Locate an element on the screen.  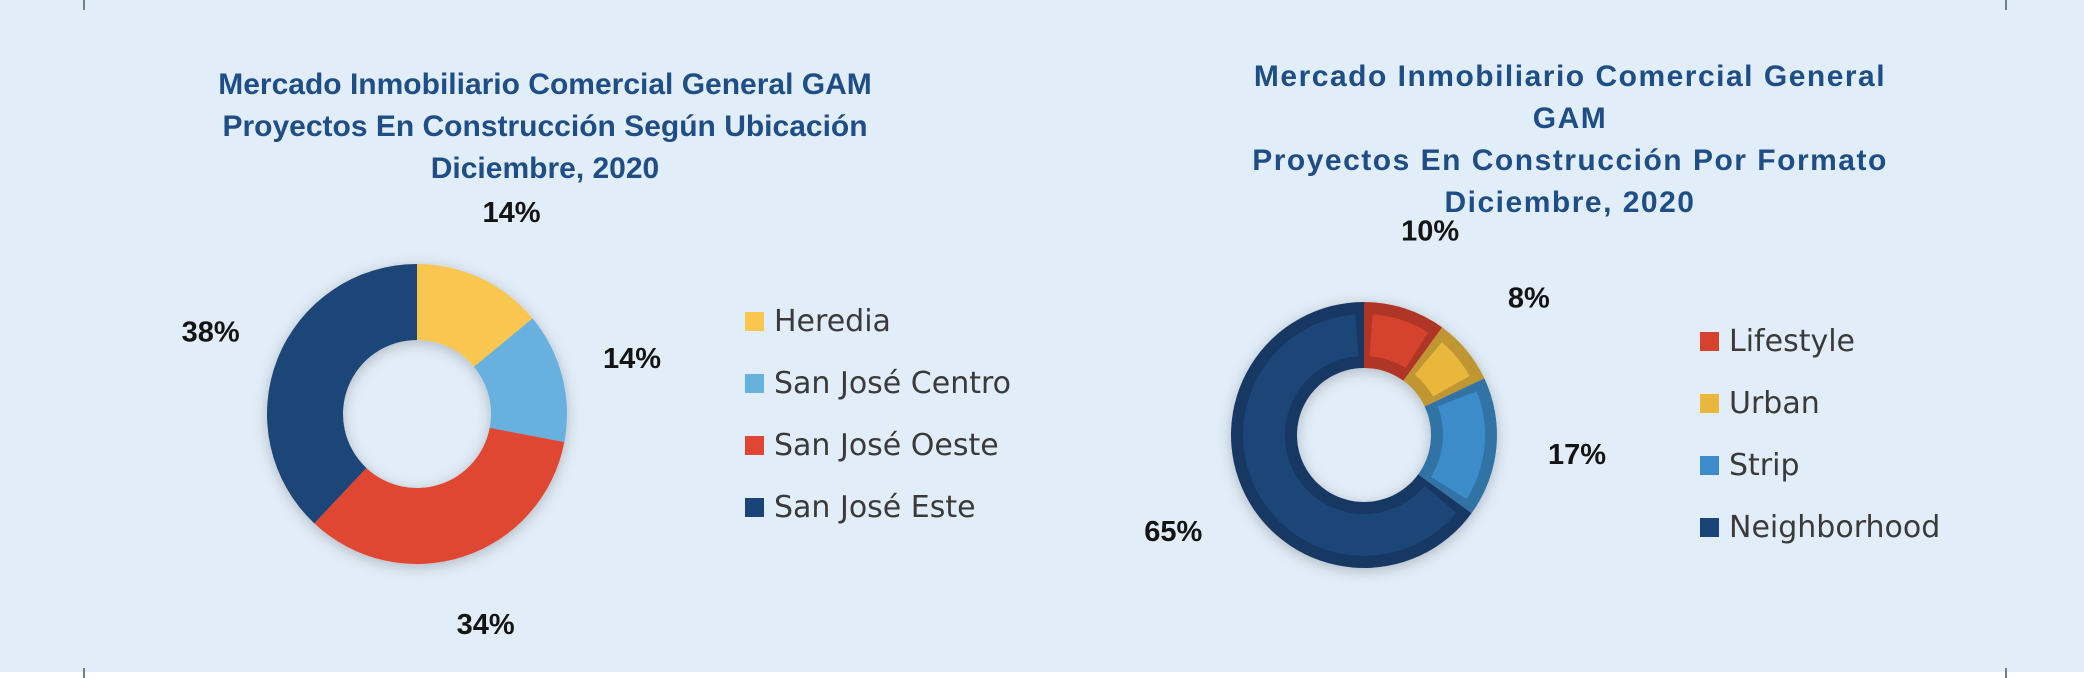
legend-item: Lifestyle is located at coordinates (1820, 341).